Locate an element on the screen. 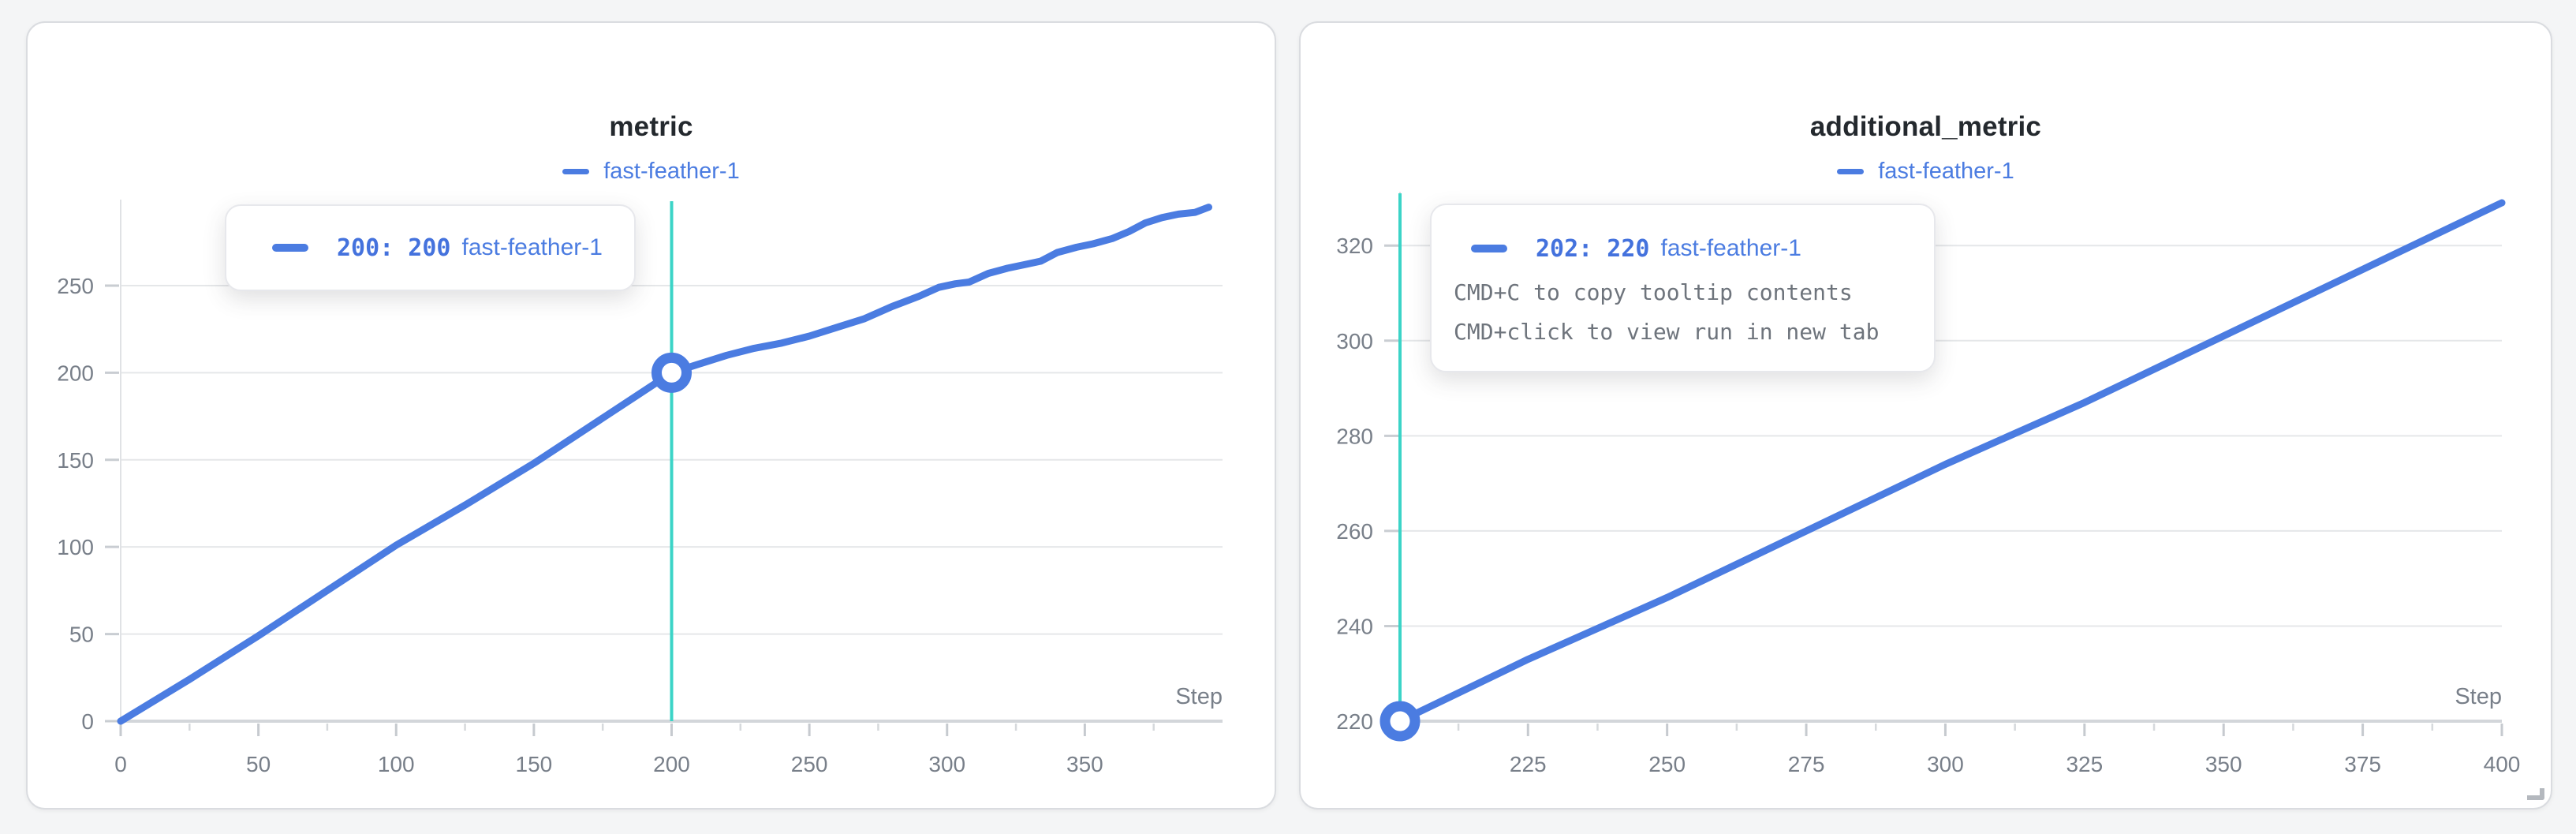  y-tick-label: 320 is located at coordinates (1354, 246).